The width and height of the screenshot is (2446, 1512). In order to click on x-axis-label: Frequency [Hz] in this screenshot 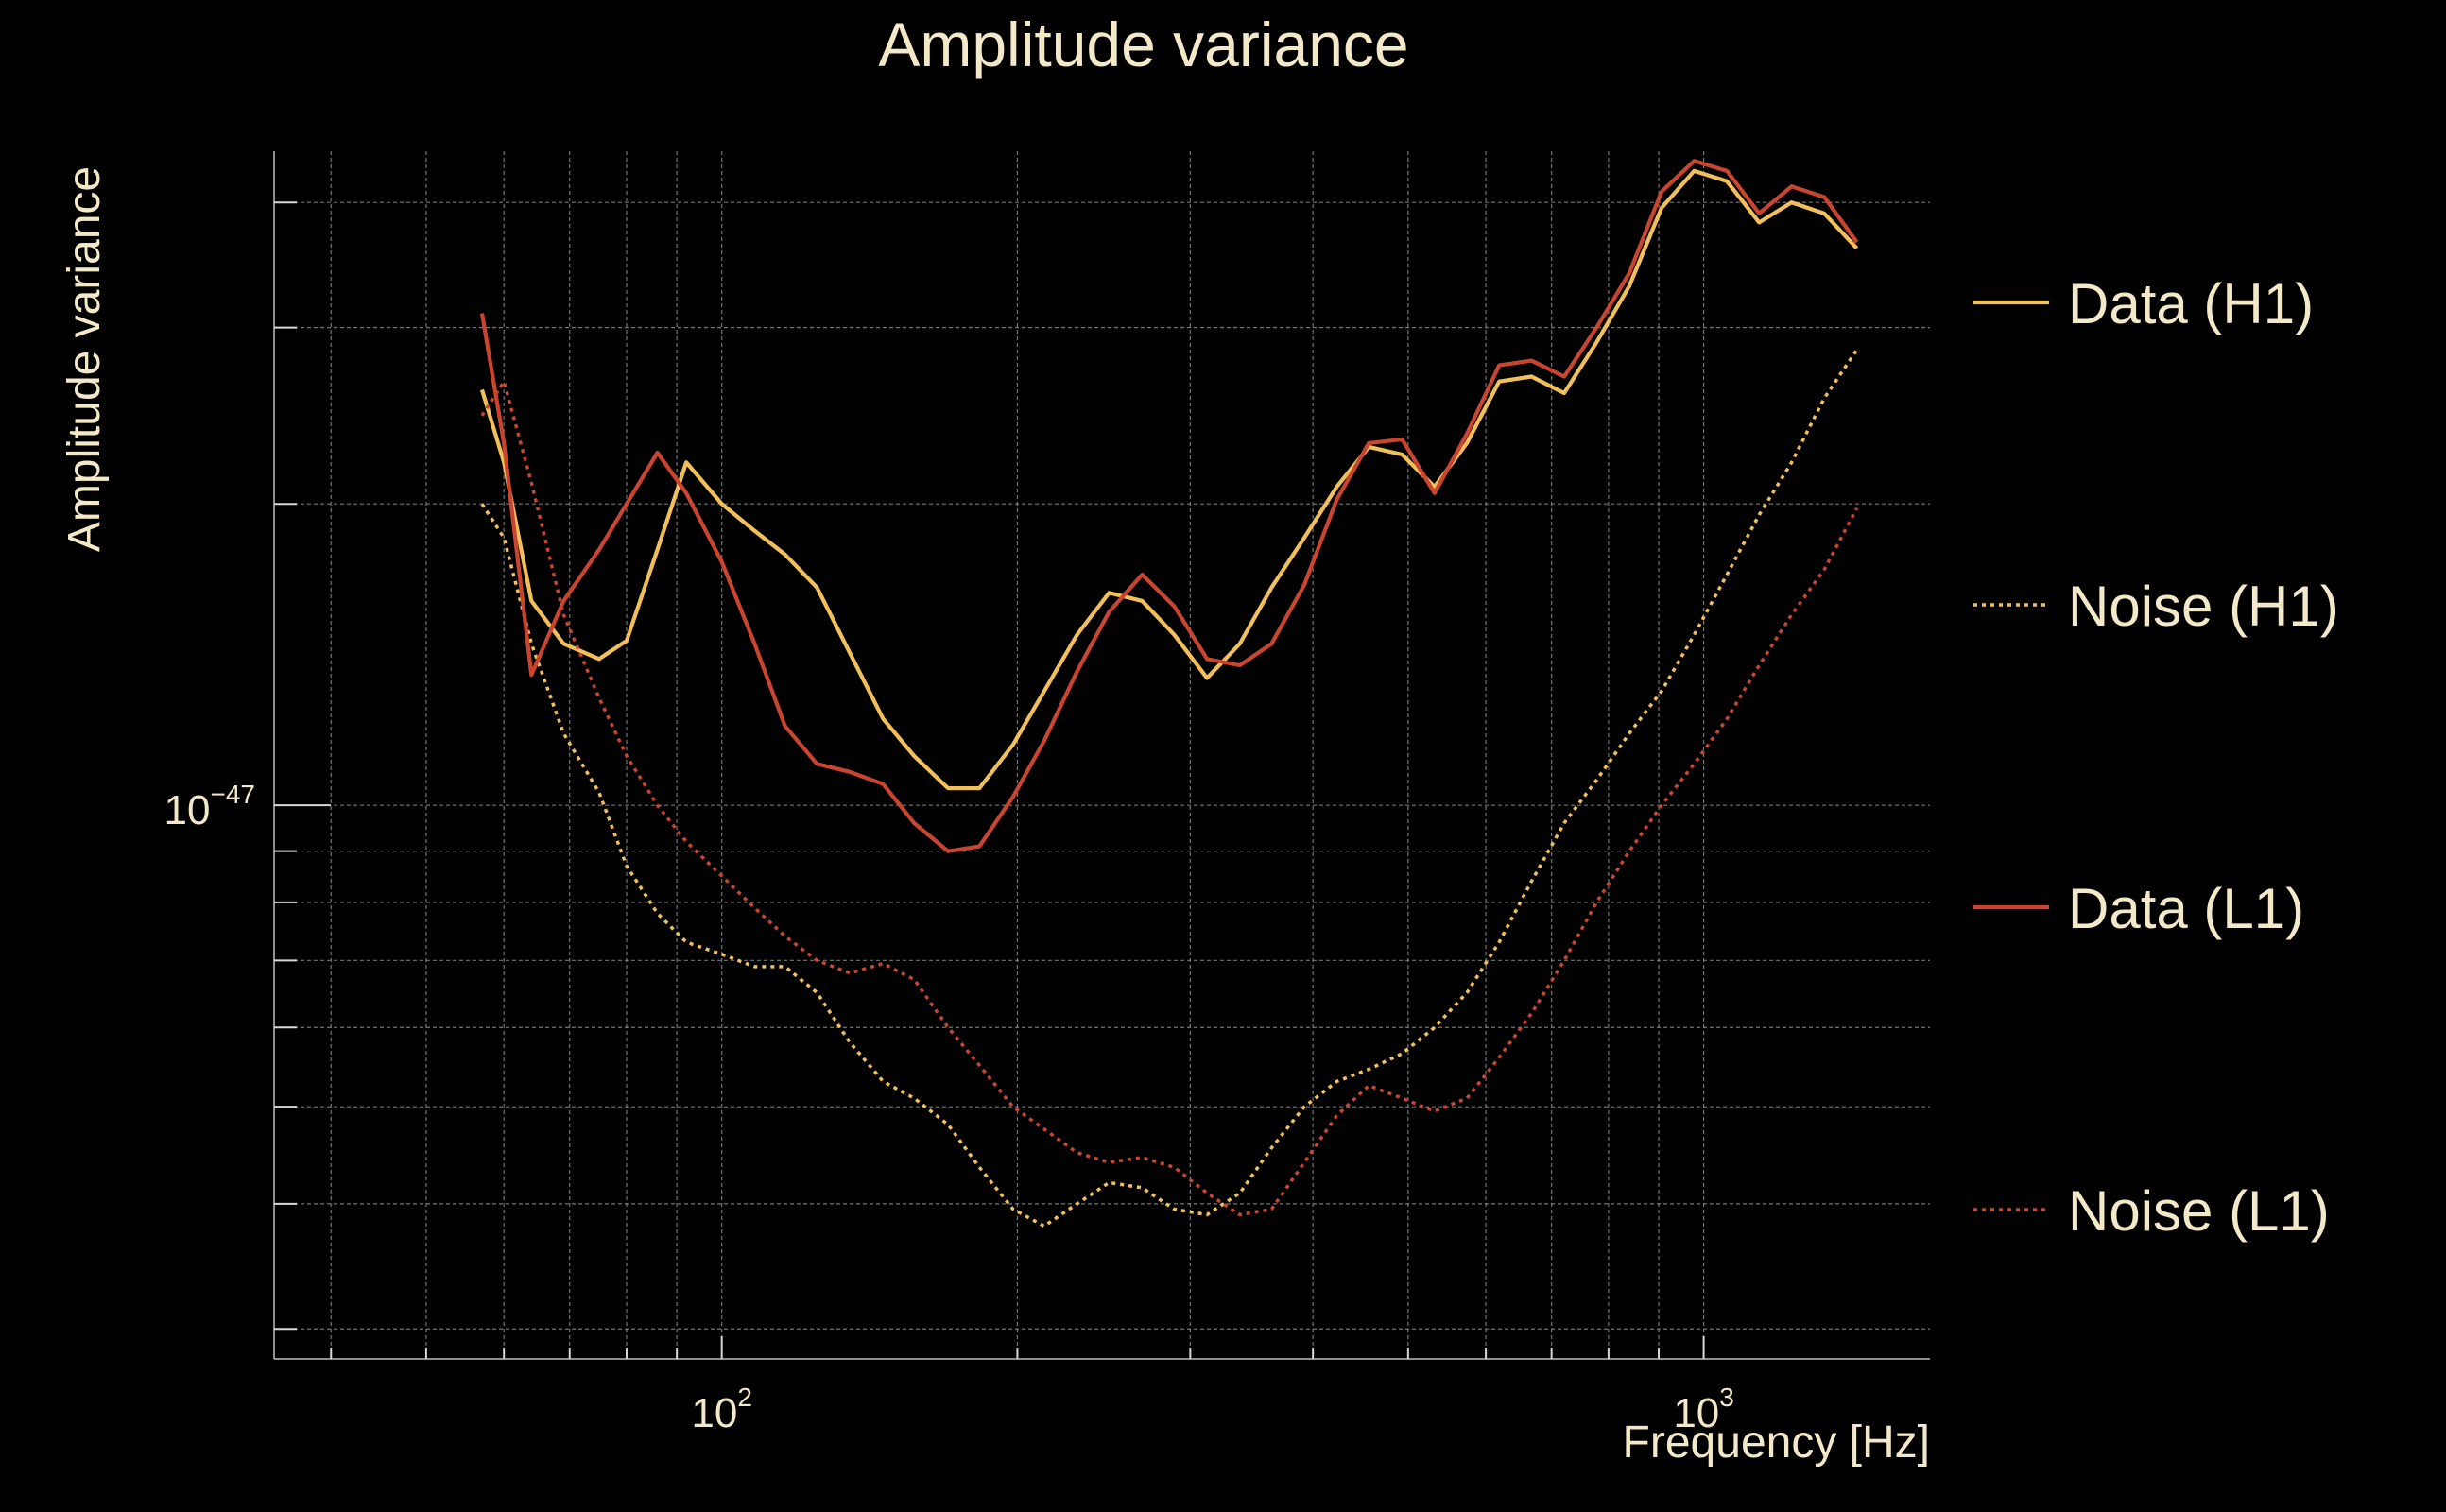, I will do `click(1776, 1443)`.